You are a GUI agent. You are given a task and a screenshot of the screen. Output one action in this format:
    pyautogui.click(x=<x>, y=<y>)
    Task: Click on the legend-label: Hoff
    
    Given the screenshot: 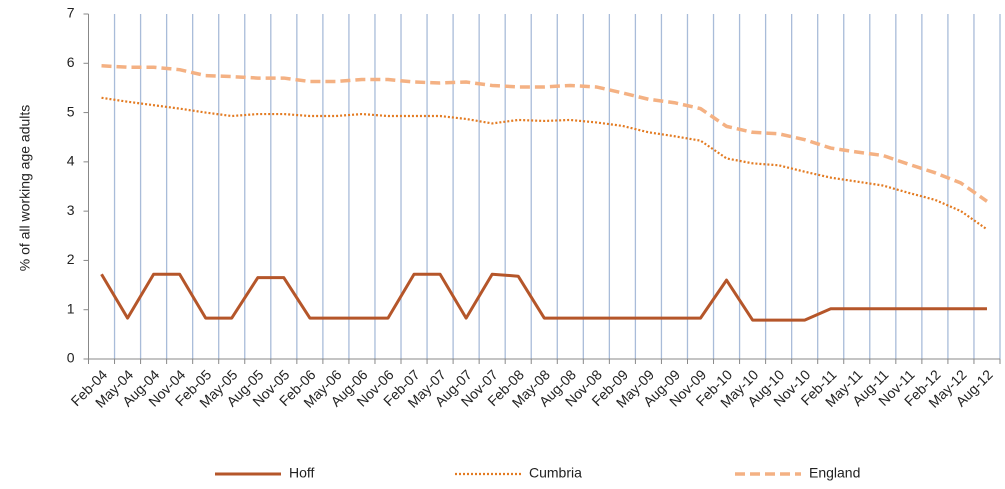 What is the action you would take?
    pyautogui.click(x=302, y=473)
    